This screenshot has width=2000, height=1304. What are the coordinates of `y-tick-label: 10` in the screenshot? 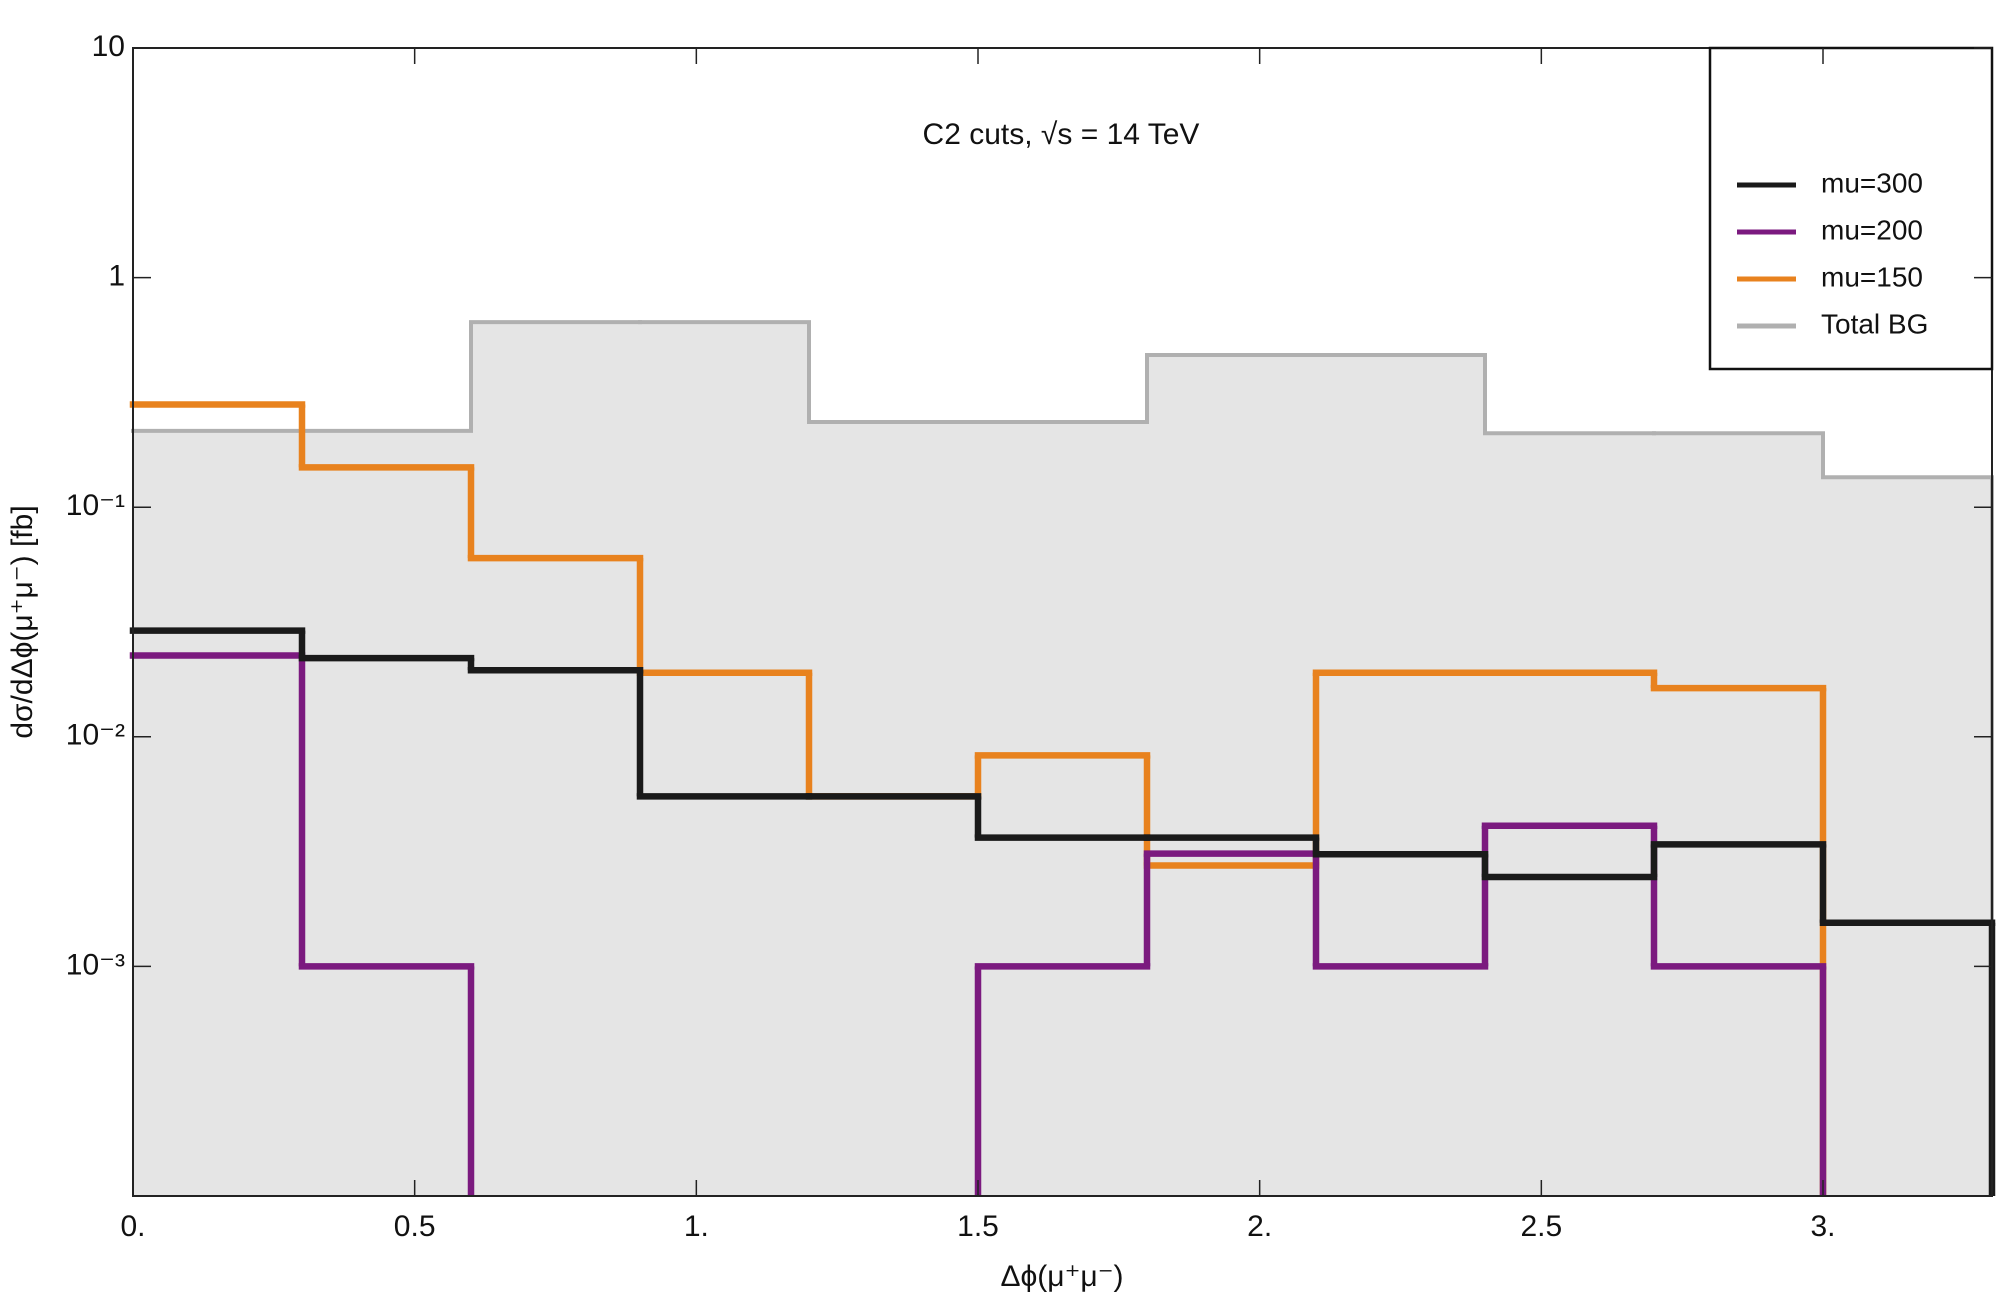 It's located at (108, 46).